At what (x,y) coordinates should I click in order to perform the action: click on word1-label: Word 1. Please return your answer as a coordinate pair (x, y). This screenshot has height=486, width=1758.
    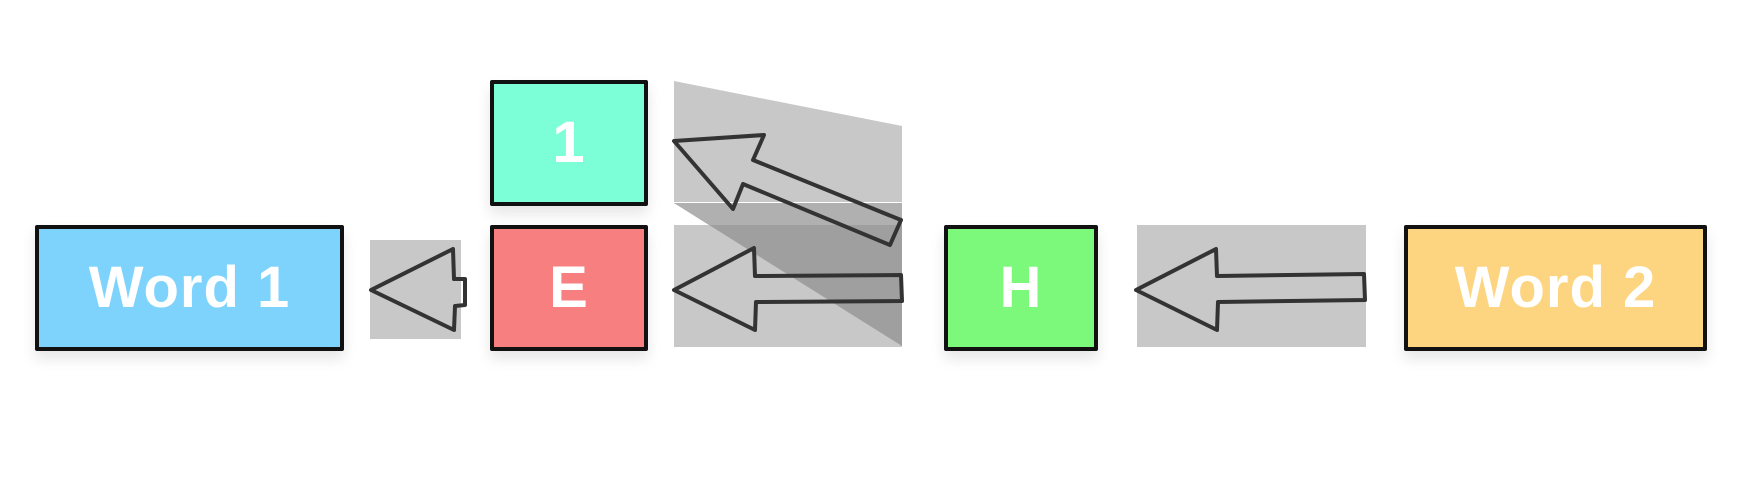
    Looking at the image, I should click on (189, 287).